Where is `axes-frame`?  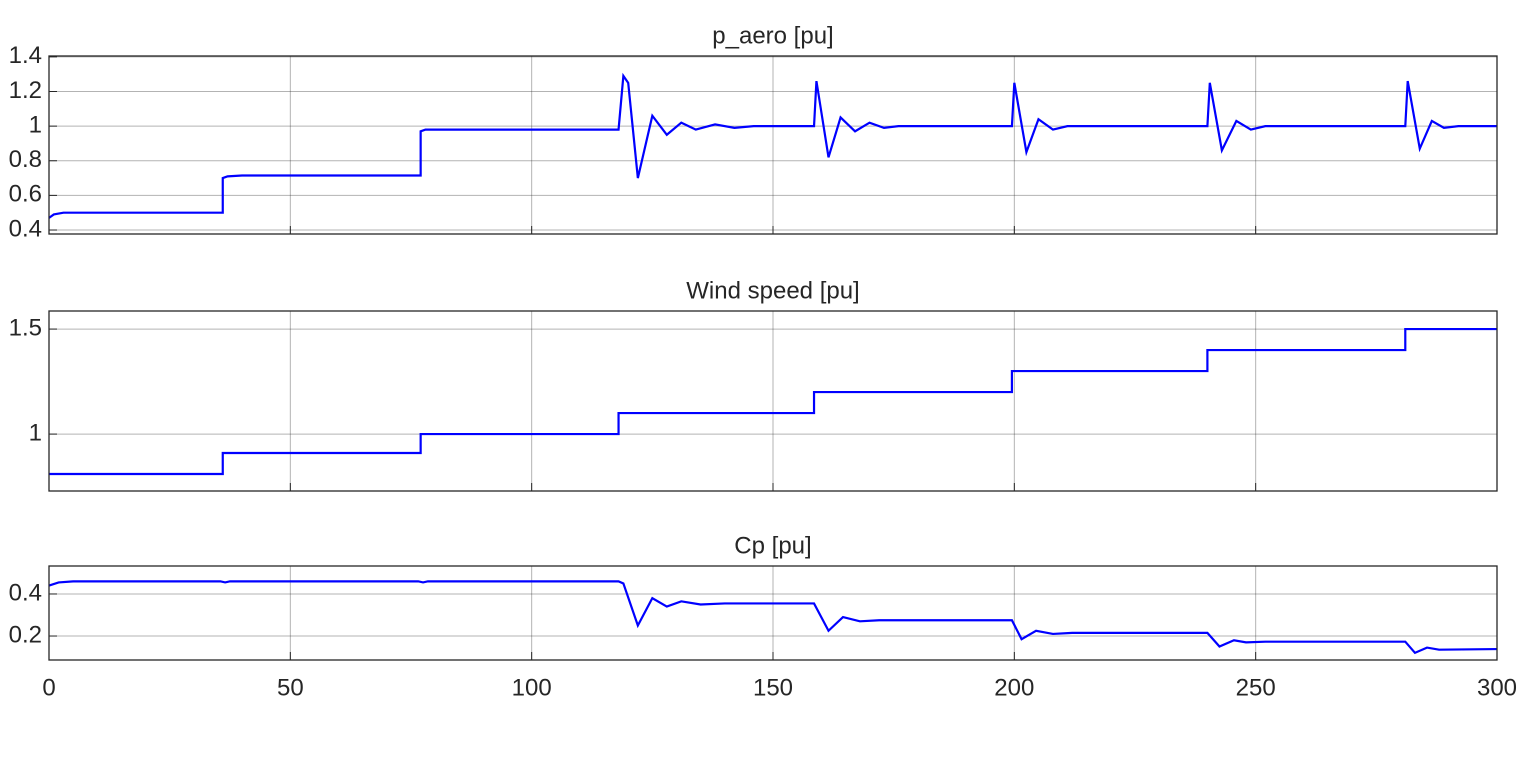 axes-frame is located at coordinates (773, 613).